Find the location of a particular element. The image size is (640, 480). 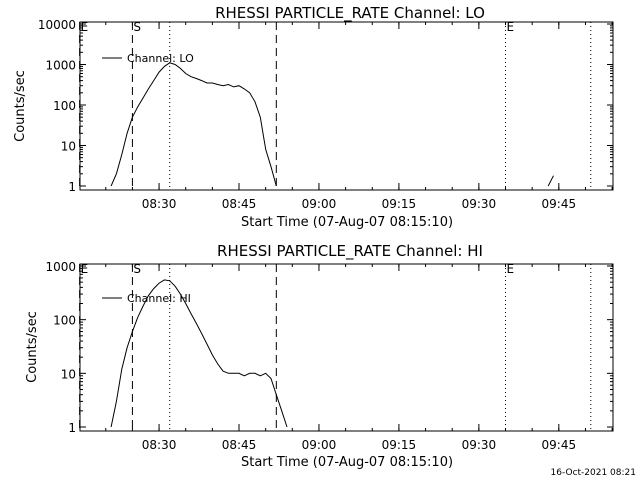

legend: Channel: LO is located at coordinates (148, 58).